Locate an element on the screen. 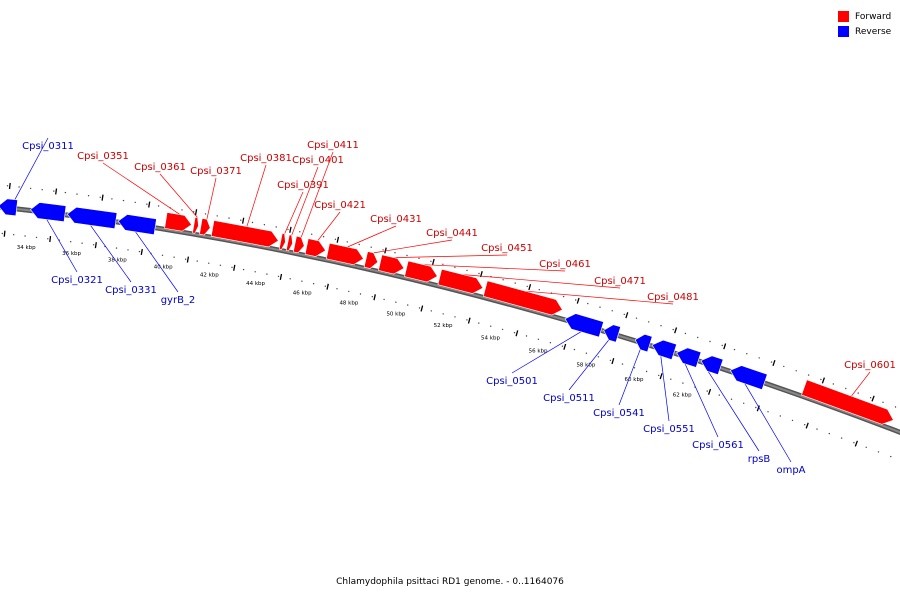 Image resolution: width=900 pixels, height=600 pixels. forward-swatch is located at coordinates (843, 16).